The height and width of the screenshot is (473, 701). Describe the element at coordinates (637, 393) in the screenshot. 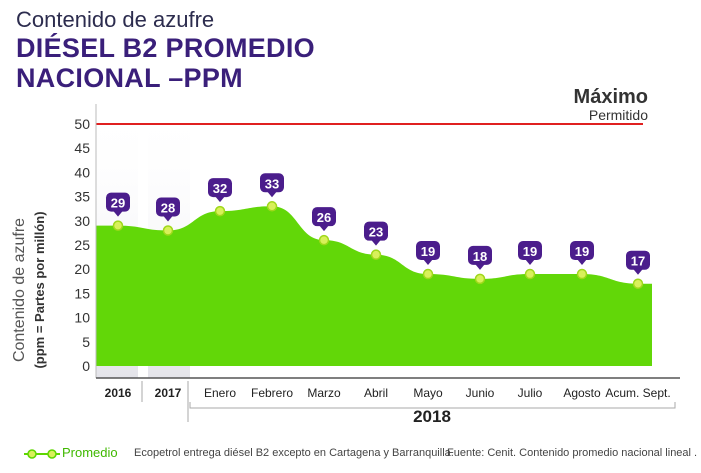

I see `x-tick-label: Acum. Sept.` at that location.